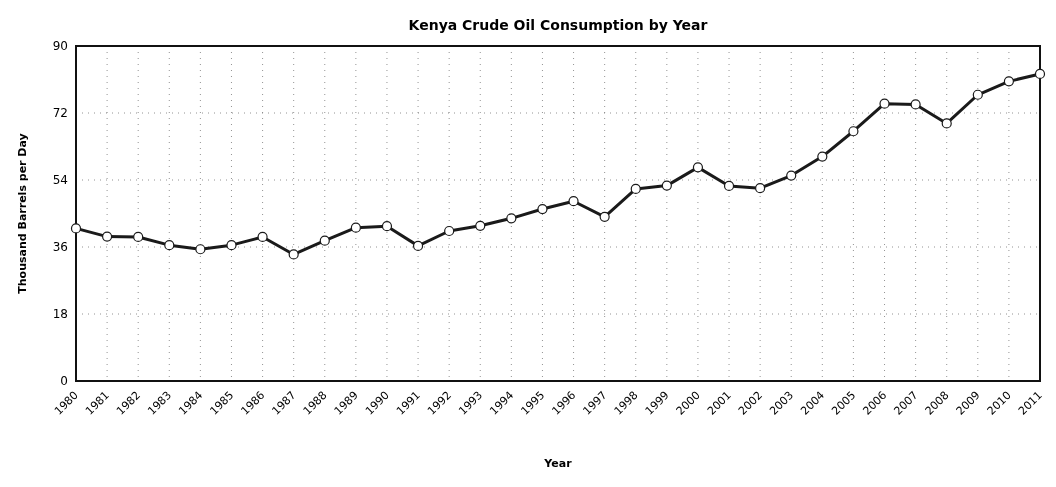 This screenshot has width=1056, height=487. What do you see at coordinates (558, 25) in the screenshot?
I see `chart-title: Kenya Crude Oil Consumption by Year` at bounding box center [558, 25].